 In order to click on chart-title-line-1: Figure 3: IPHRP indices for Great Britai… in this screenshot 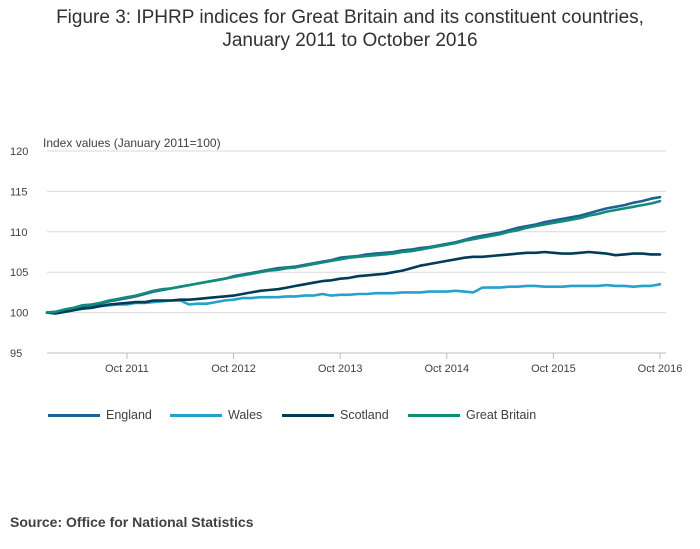, I will do `click(350, 17)`.